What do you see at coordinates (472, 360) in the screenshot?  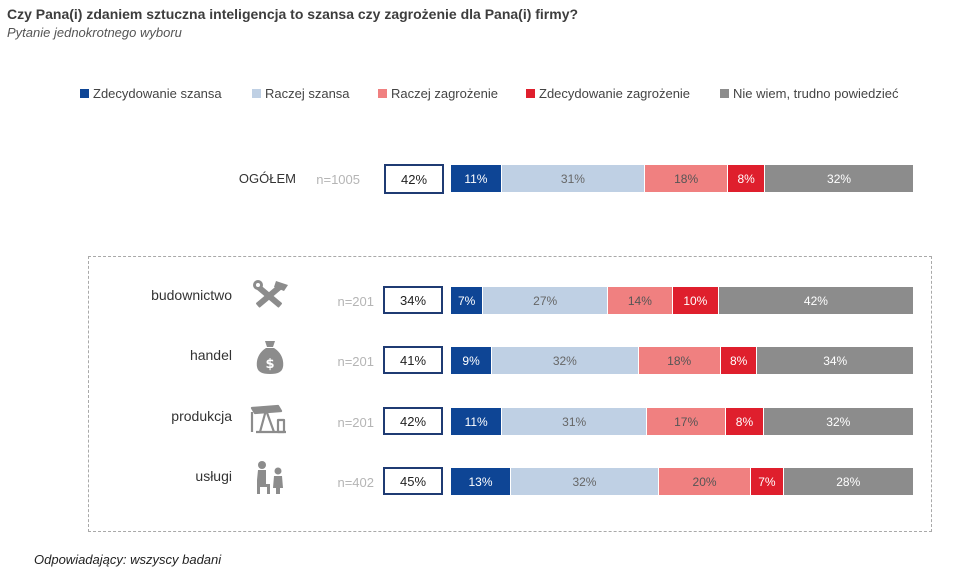 I see `bar-segment: 9%` at bounding box center [472, 360].